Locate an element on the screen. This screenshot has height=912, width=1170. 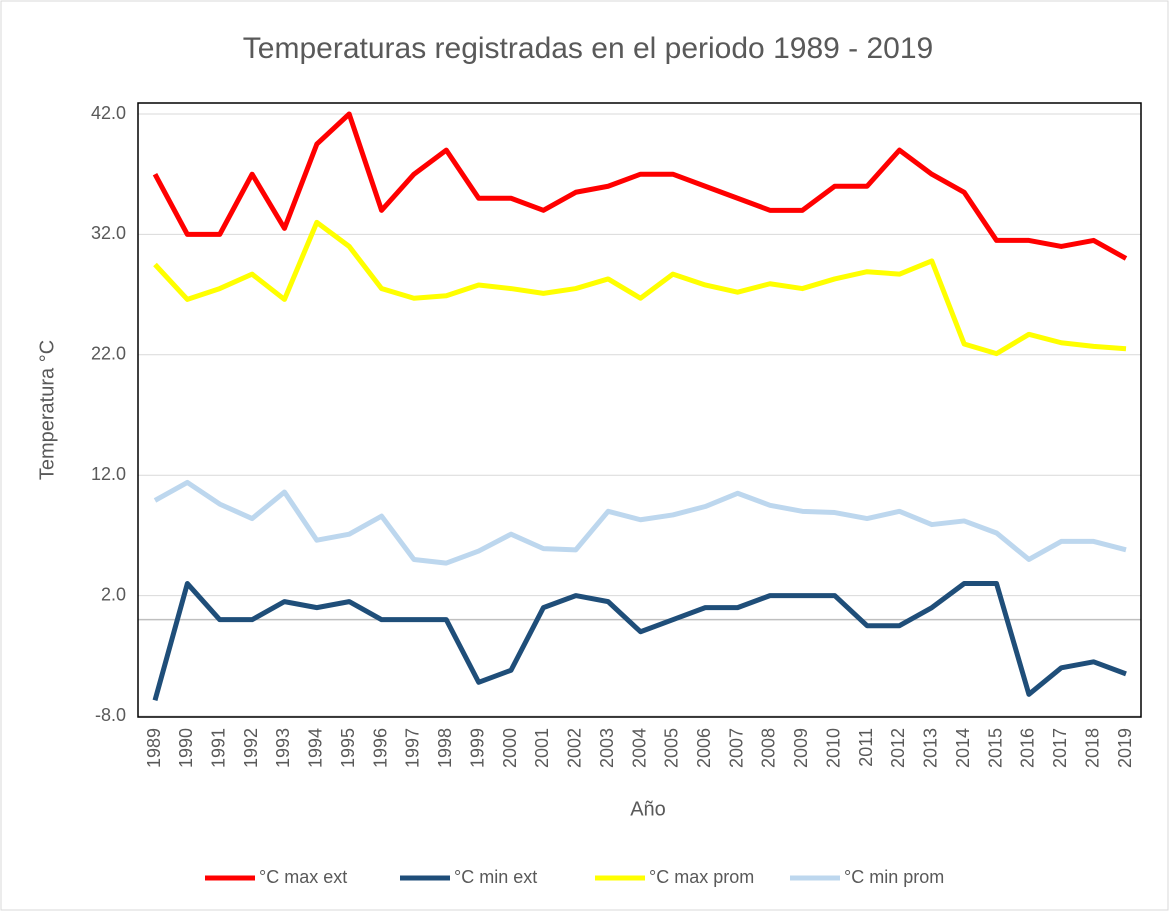
x-tick-label: 1994 is located at coordinates (316, 748).